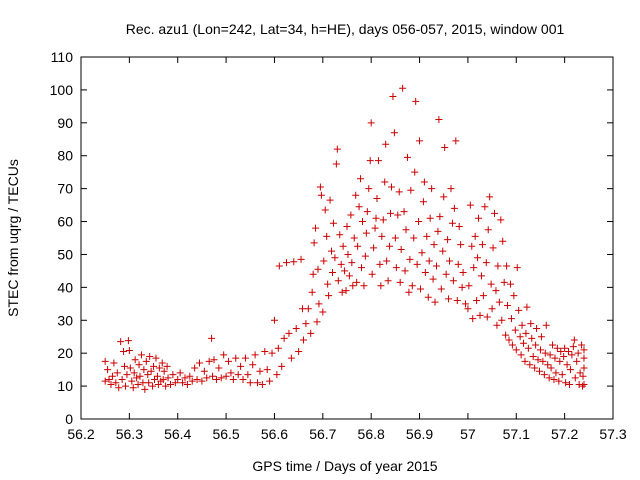 This screenshot has height=480, width=640. I want to click on y-tick-label: 0, so click(69, 419).